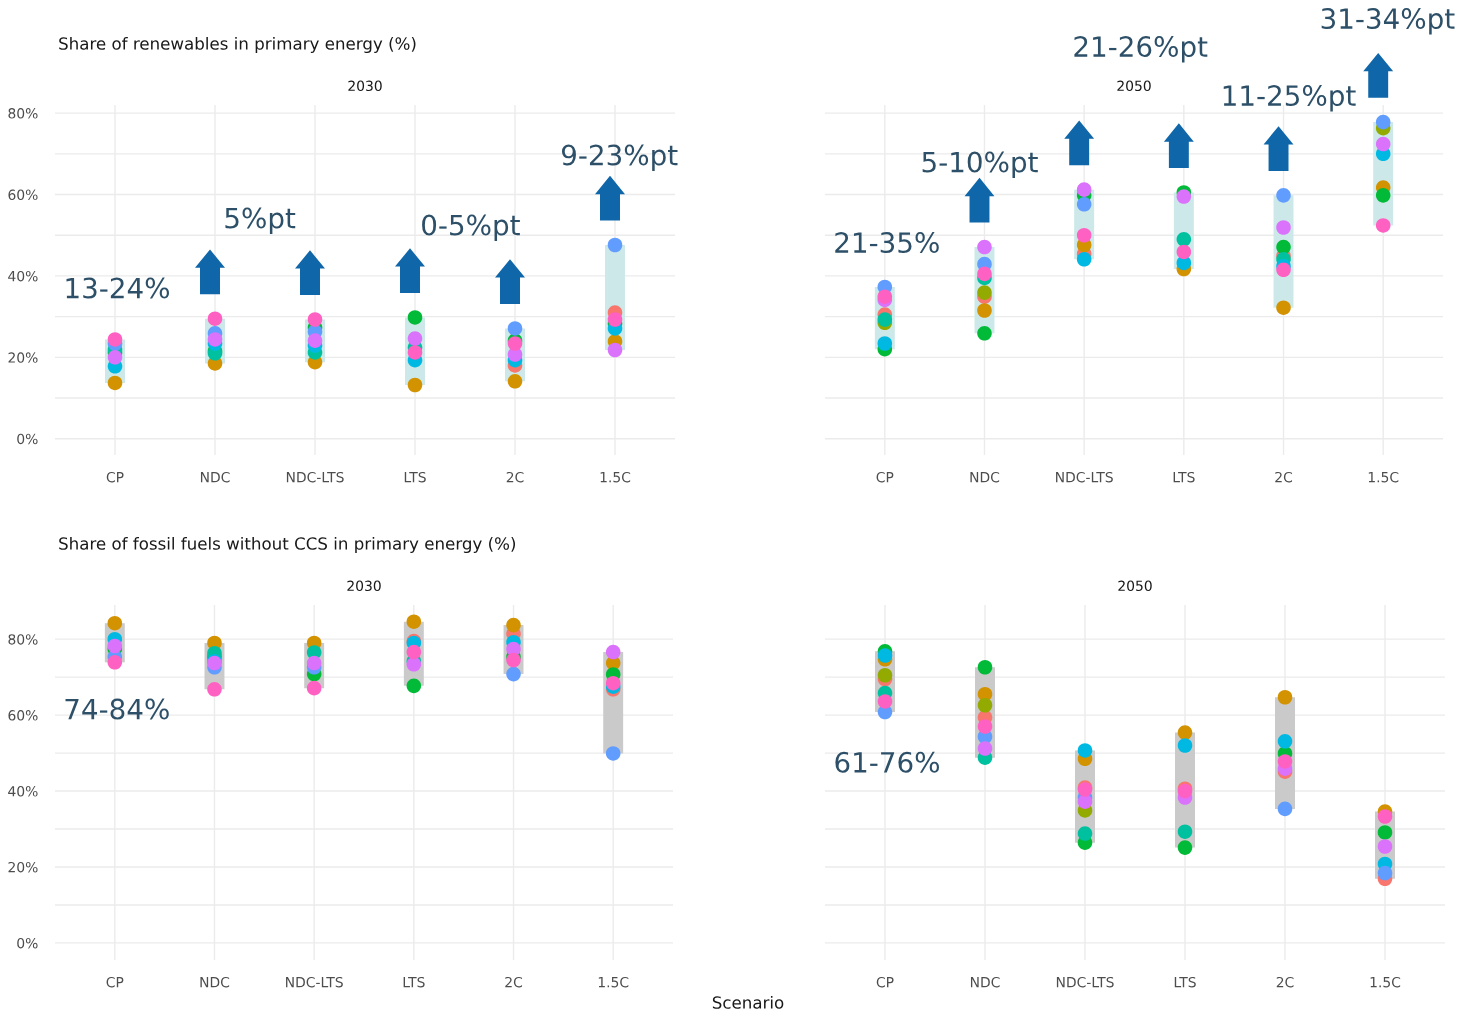 The image size is (1460, 1017). I want to click on x-axis-title: Scenario, so click(748, 1002).